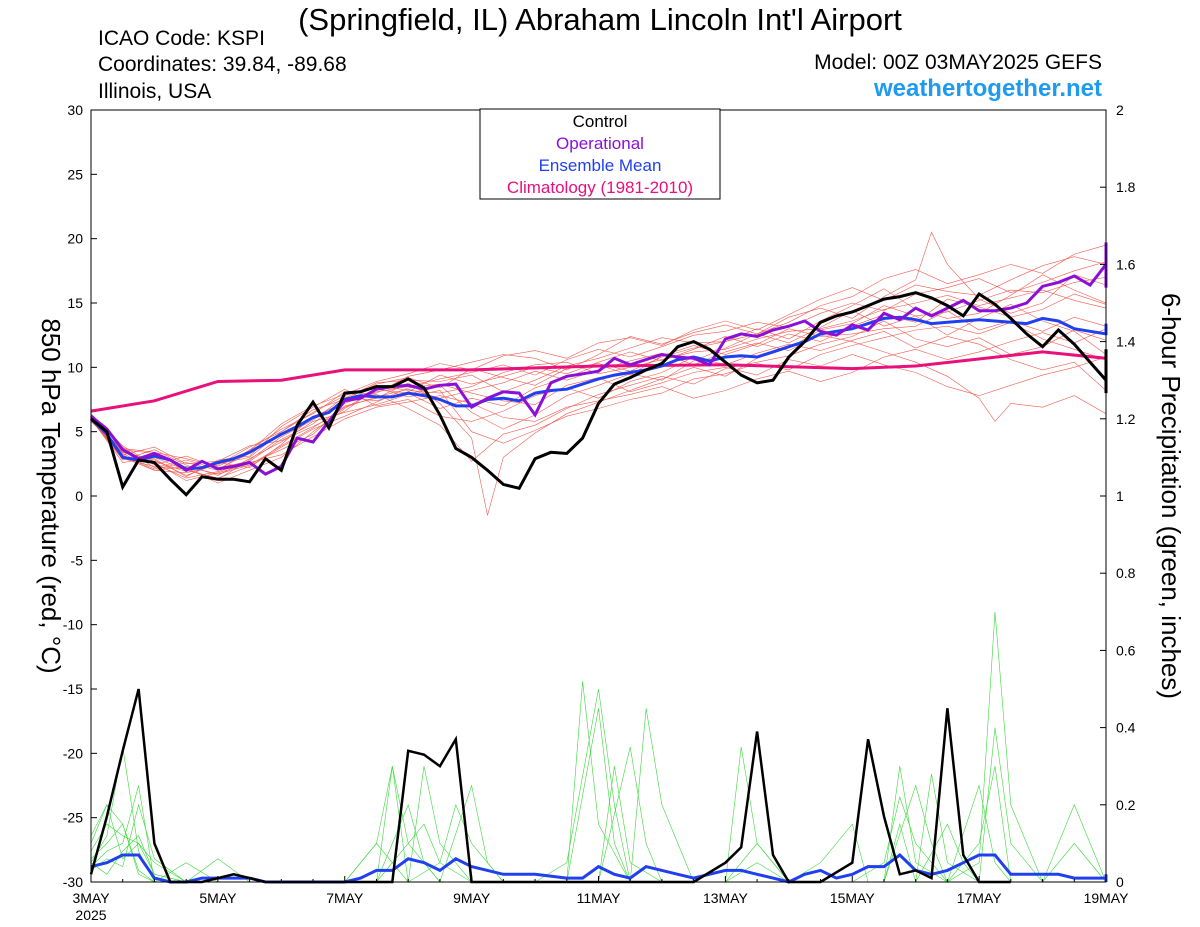 The width and height of the screenshot is (1200, 927). Describe the element at coordinates (345, 898) in the screenshot. I see `x-tick-label: 7MAY` at that location.